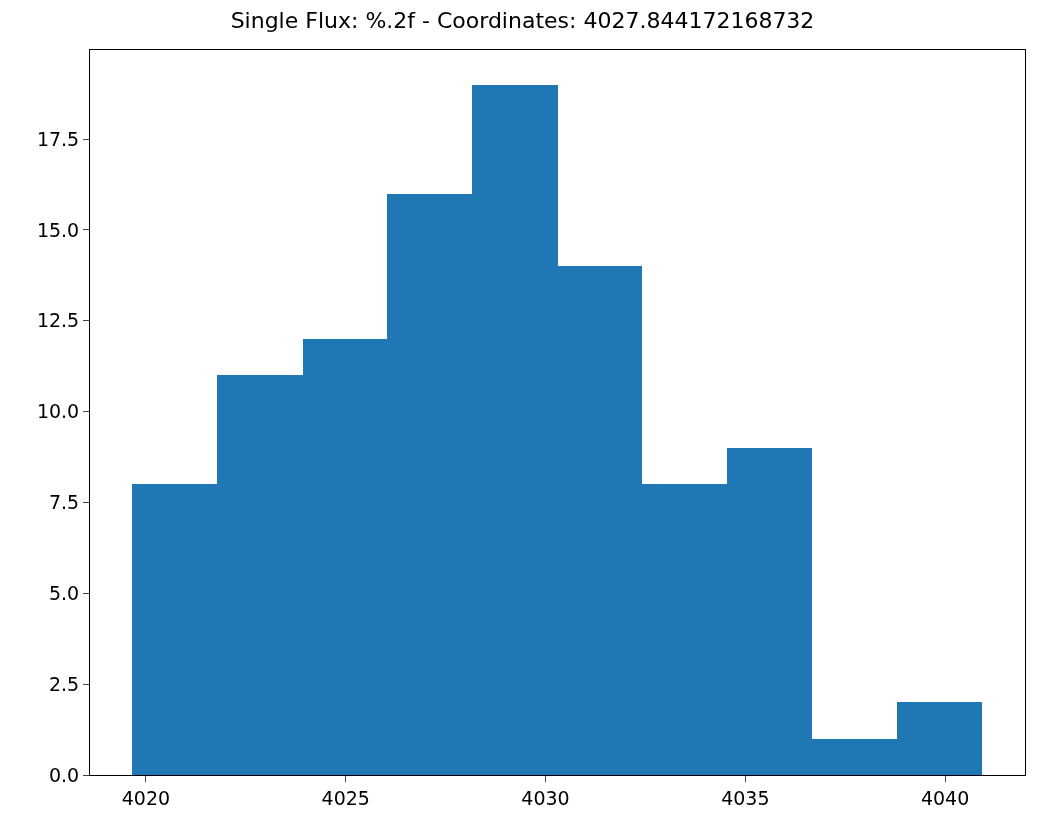 Image resolution: width=1045 pixels, height=825 pixels. What do you see at coordinates (945, 797) in the screenshot?
I see `x-tick-label: 4040` at bounding box center [945, 797].